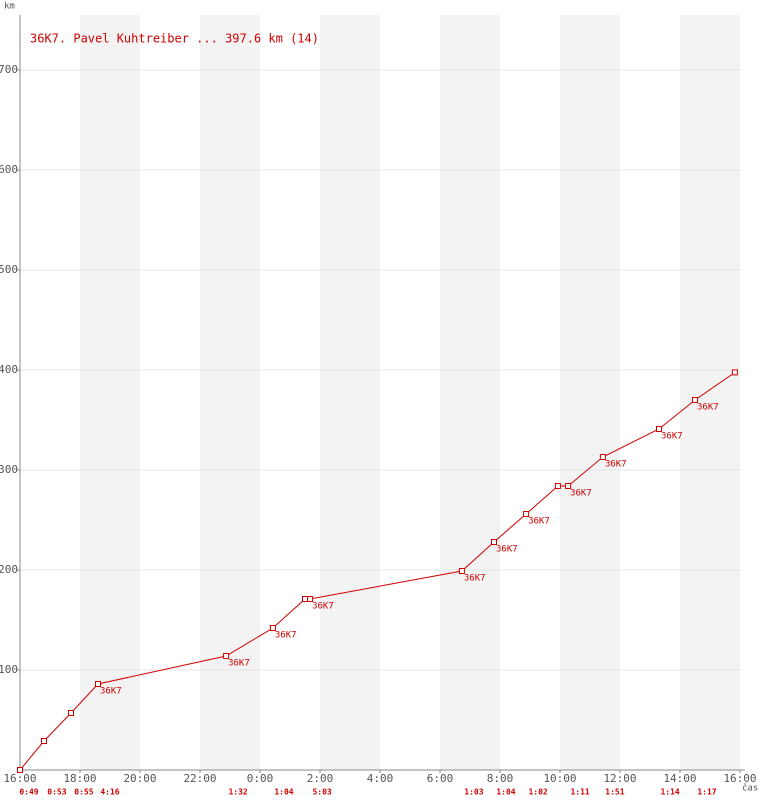 This screenshot has height=800, width=760. Describe the element at coordinates (109, 792) in the screenshot. I see `duration-label: 4:16` at that location.